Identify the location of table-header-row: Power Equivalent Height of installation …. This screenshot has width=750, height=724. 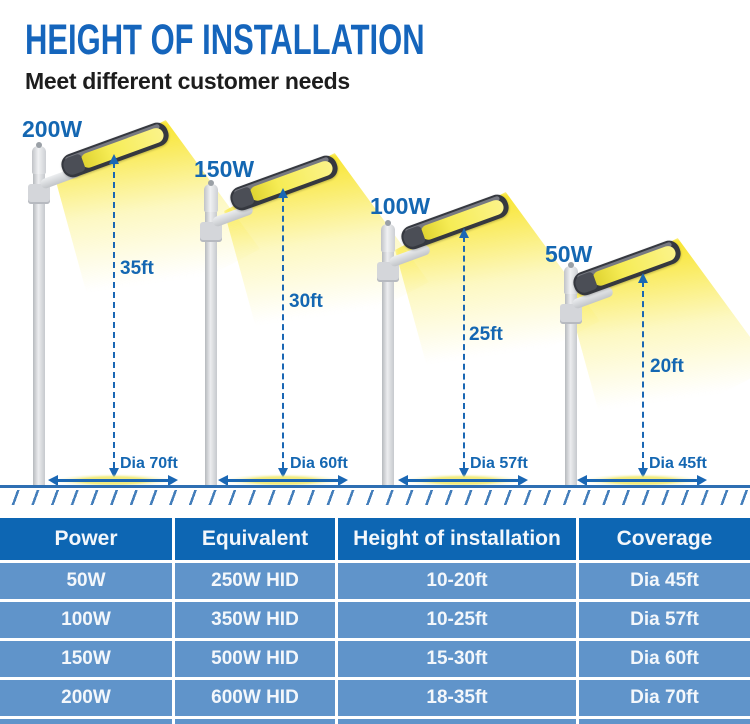
(375, 539).